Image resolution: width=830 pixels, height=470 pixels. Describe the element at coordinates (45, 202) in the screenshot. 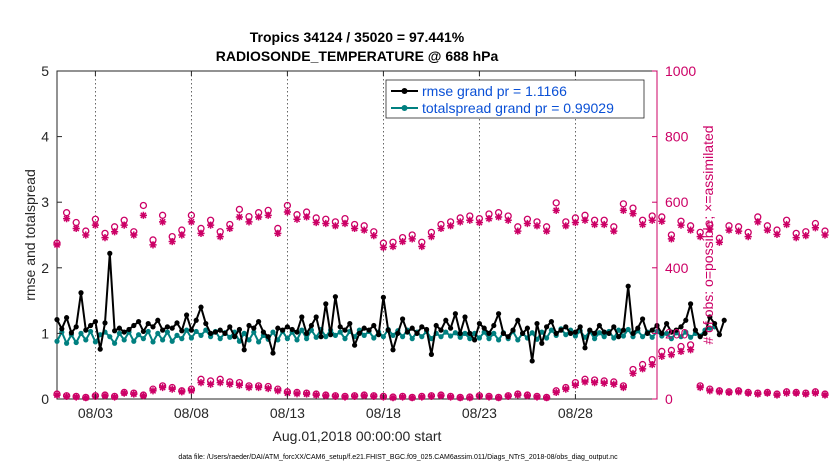

I see `y-left-tick-label: 3` at that location.